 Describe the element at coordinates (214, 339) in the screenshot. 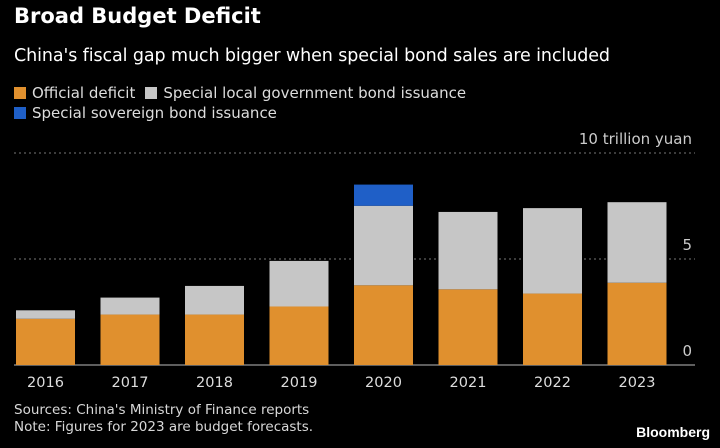

I see `bar-official-deficit-2018` at that location.